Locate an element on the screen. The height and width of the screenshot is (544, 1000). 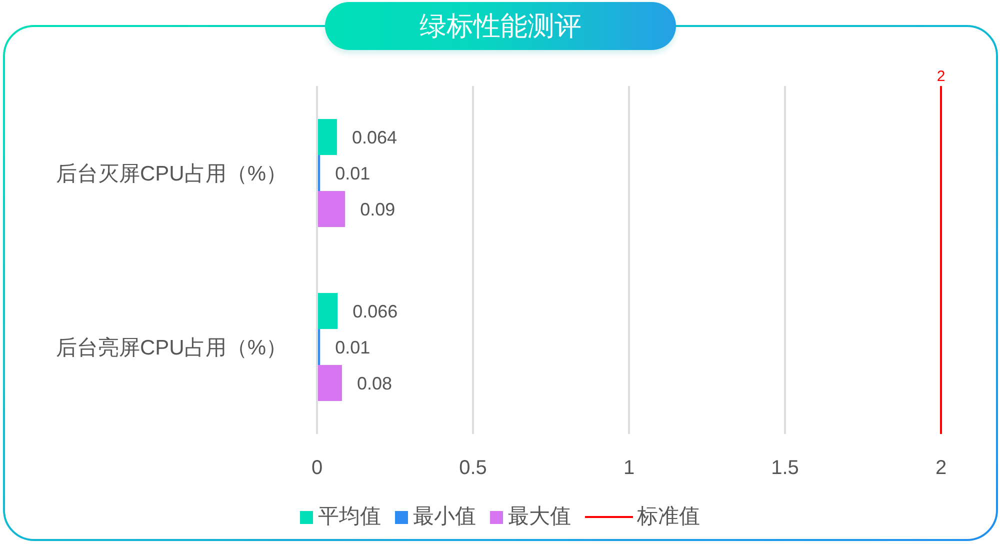
legend-label: 标准值 is located at coordinates (668, 517).